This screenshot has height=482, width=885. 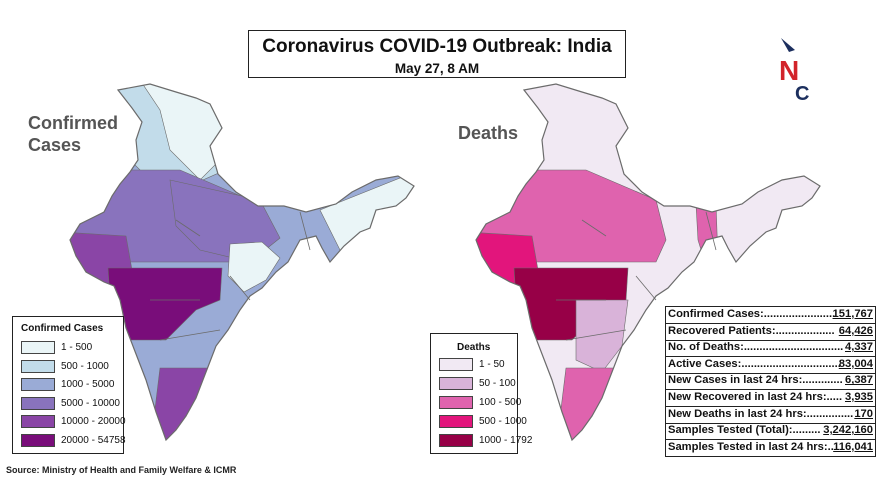 What do you see at coordinates (789, 70) in the screenshot?
I see `logo-letter-n: N` at bounding box center [789, 70].